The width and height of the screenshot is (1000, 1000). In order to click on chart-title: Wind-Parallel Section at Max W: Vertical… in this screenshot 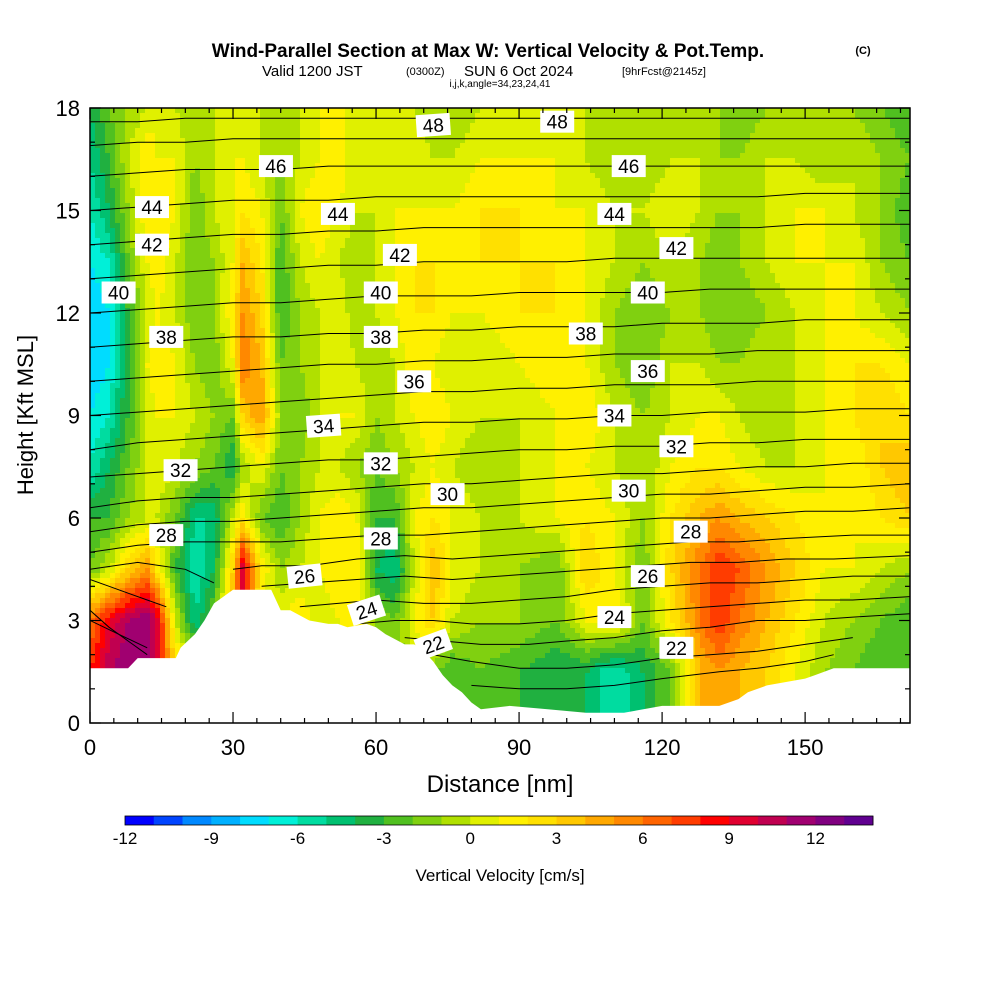, I will do `click(488, 51)`.